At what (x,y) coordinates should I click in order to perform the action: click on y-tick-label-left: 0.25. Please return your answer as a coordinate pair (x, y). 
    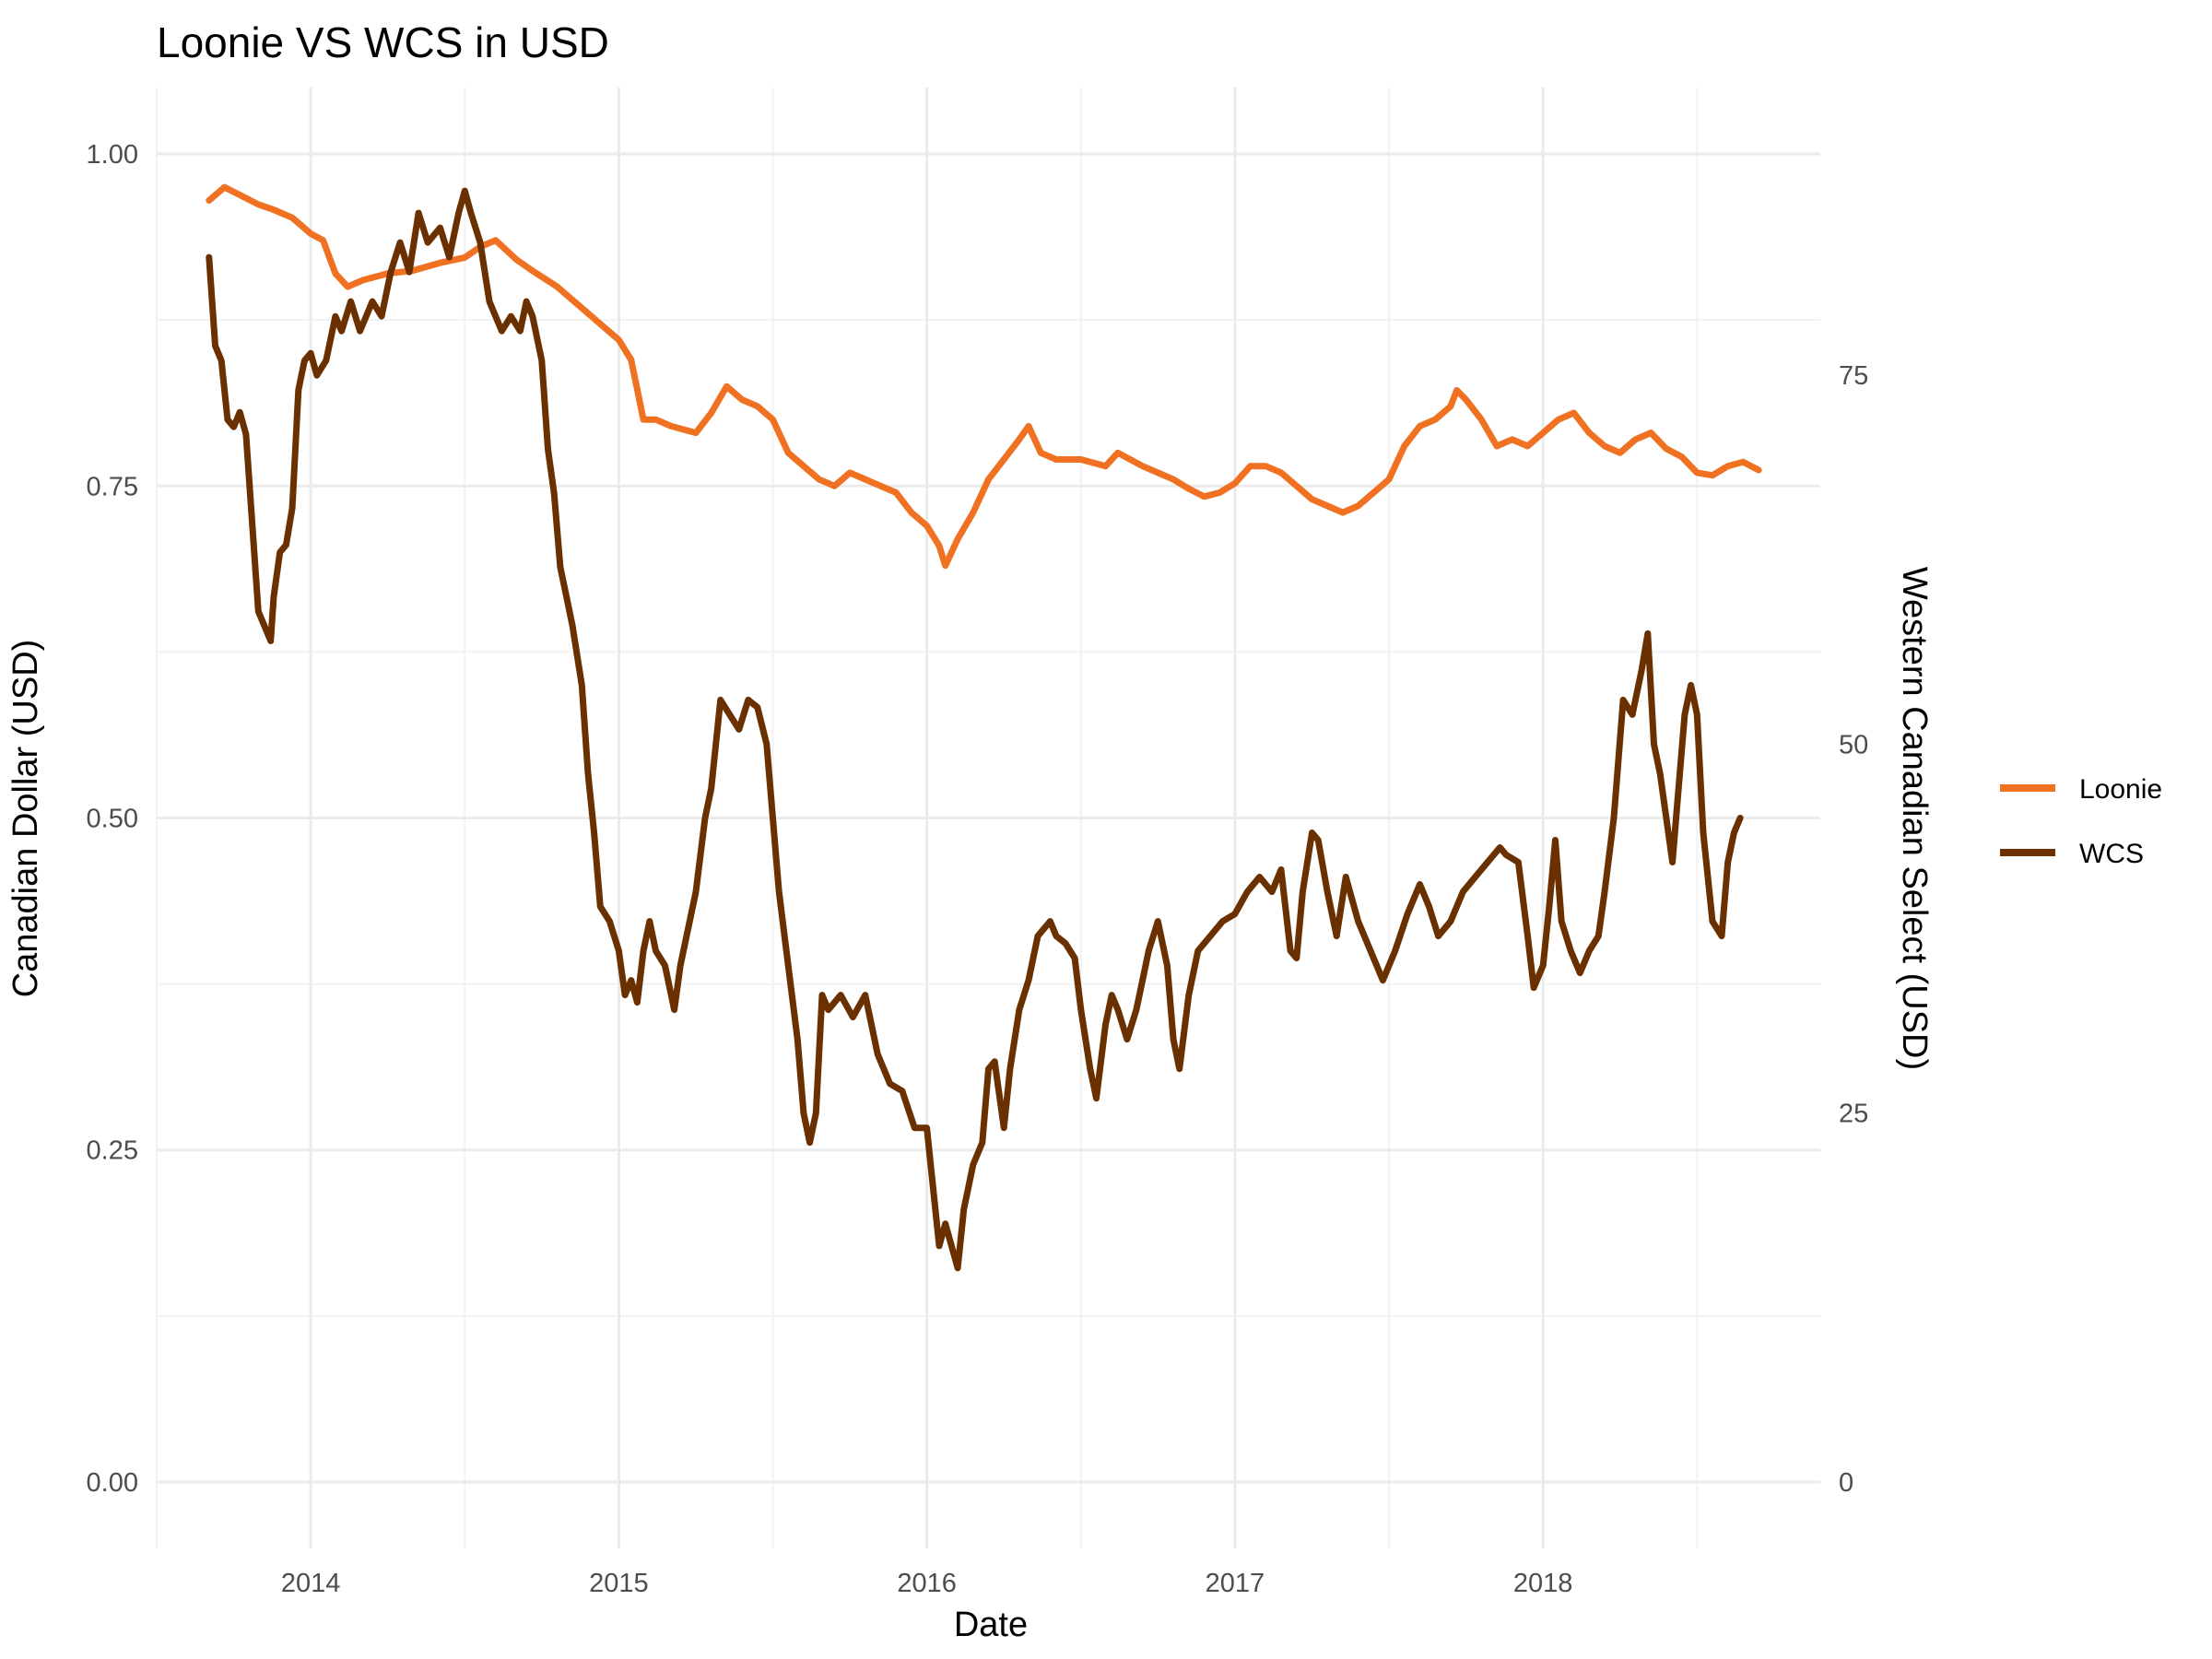
    Looking at the image, I should click on (112, 1151).